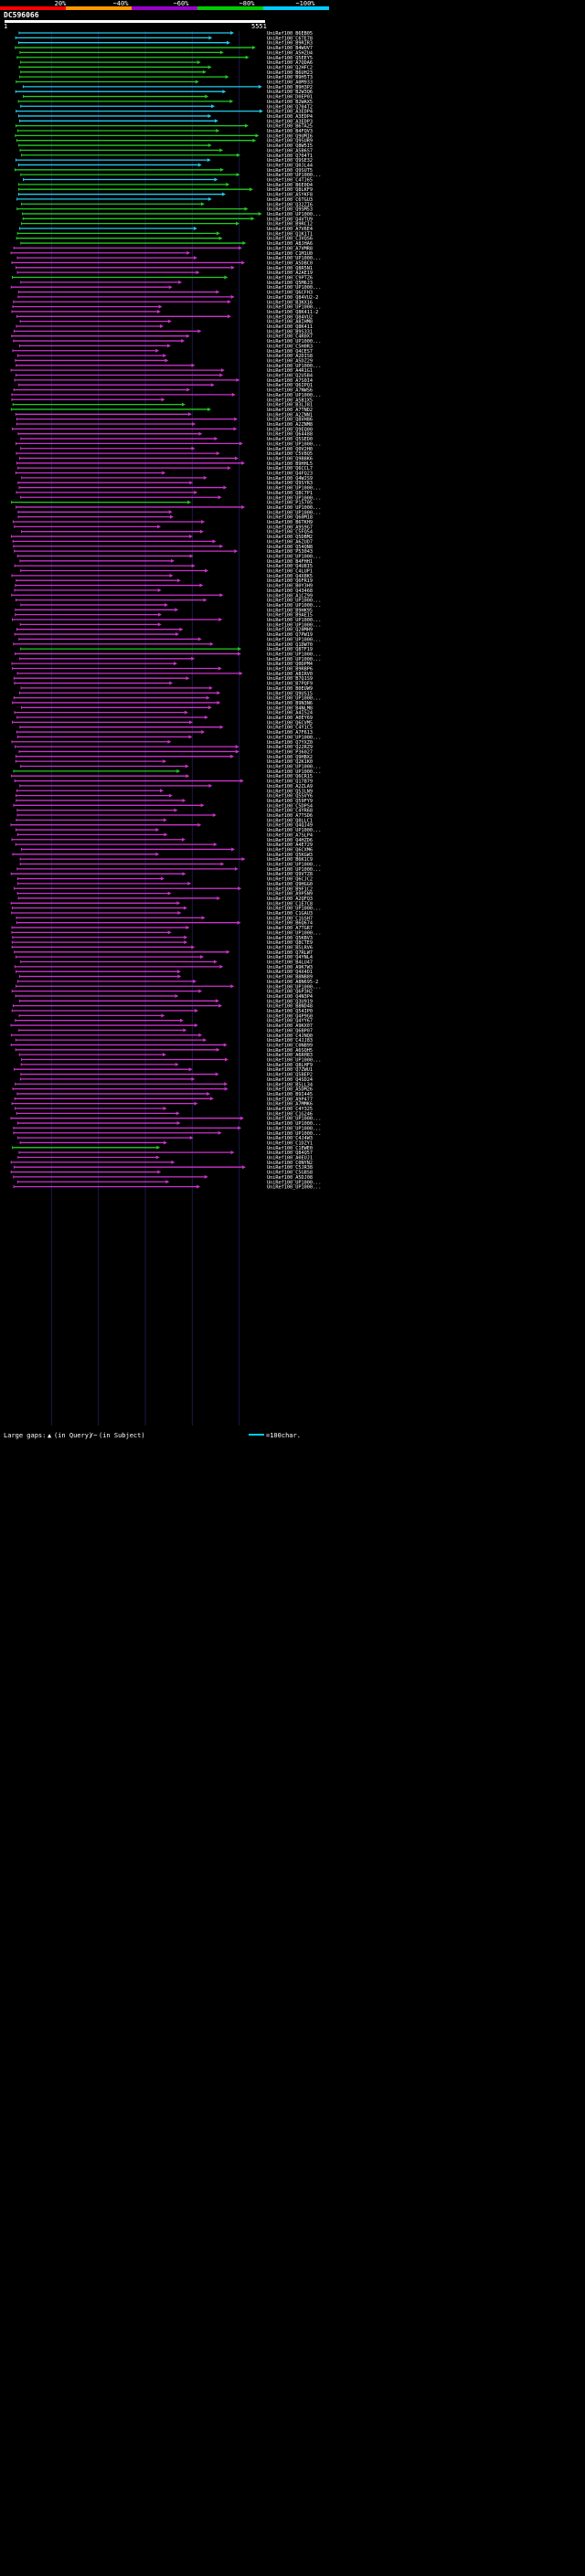 Image resolution: width=585 pixels, height=2576 pixels. I want to click on hit-row: UniRef100_A2QFQ3, so click(165, 899).